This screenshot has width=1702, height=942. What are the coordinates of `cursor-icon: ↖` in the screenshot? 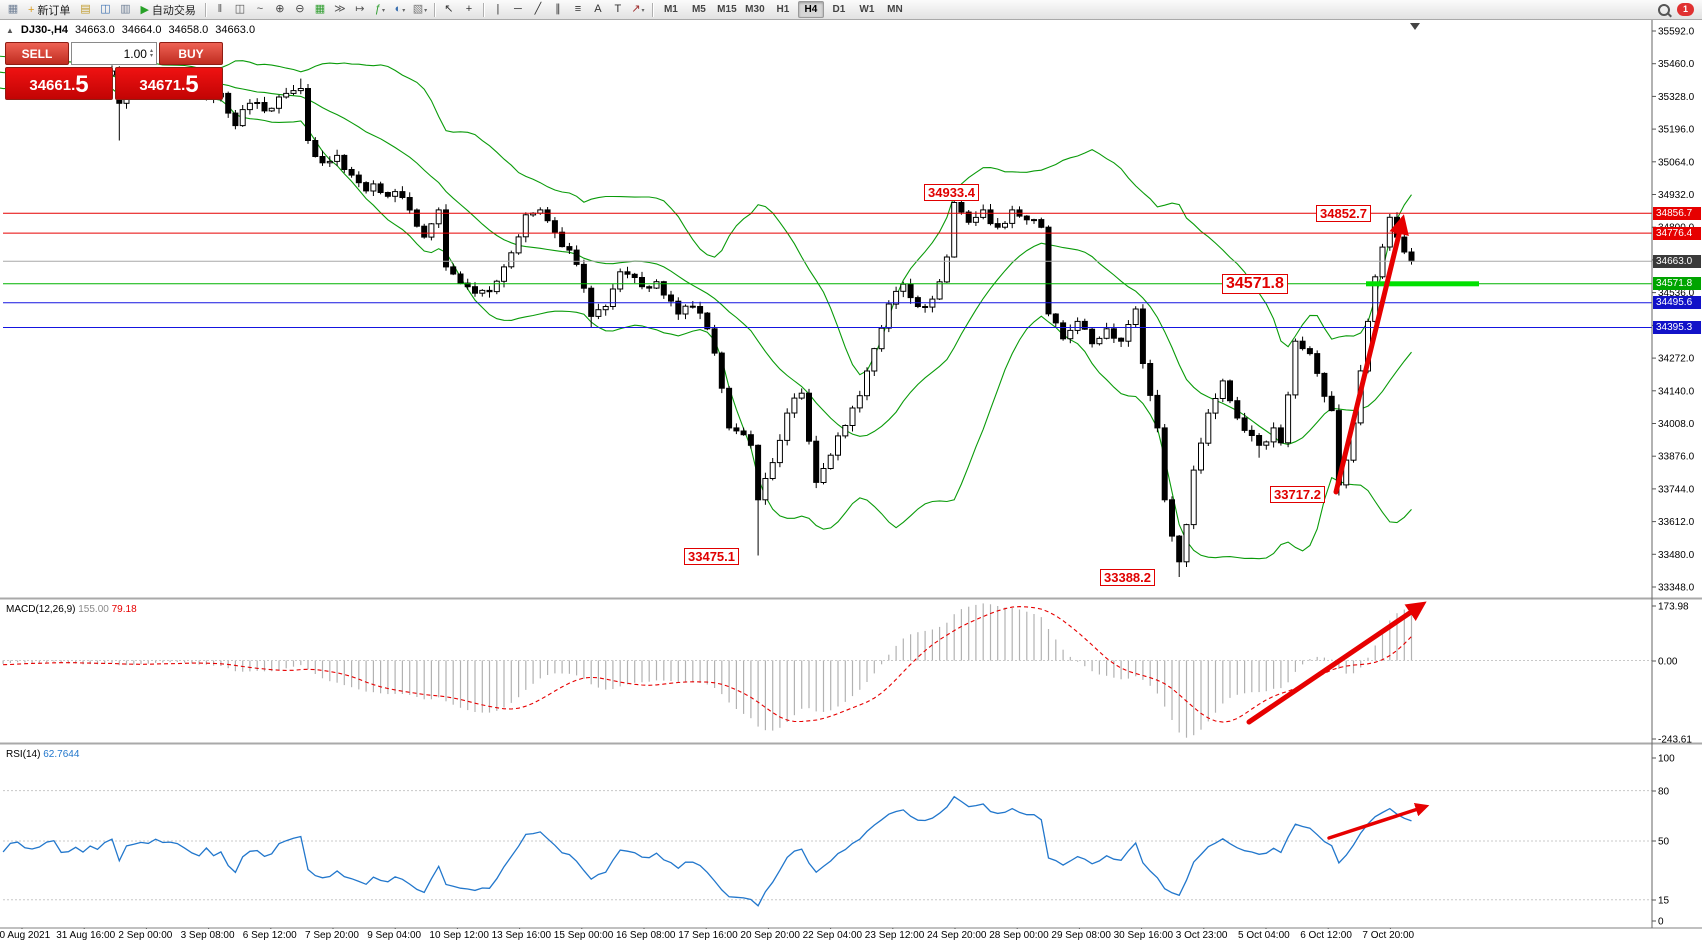 It's located at (449, 8).